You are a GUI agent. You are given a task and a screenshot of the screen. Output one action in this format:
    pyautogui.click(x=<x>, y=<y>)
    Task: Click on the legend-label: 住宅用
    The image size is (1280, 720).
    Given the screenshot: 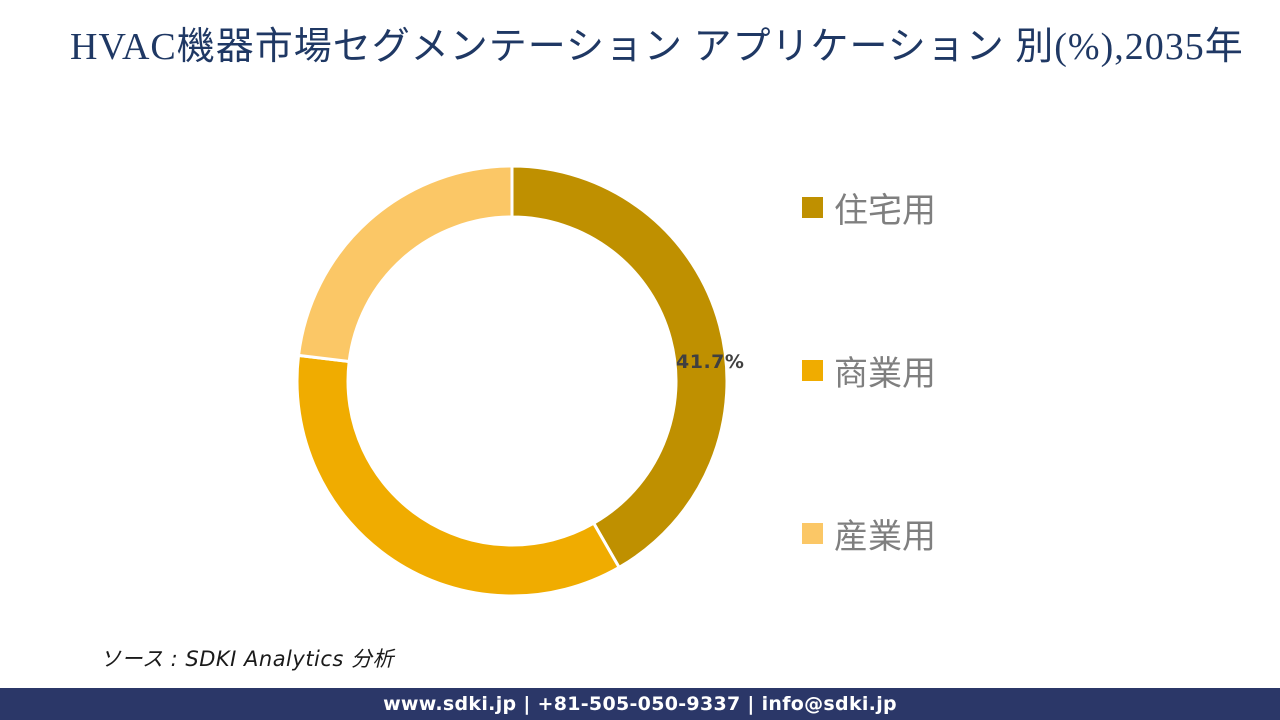 What is the action you would take?
    pyautogui.click(x=885, y=210)
    